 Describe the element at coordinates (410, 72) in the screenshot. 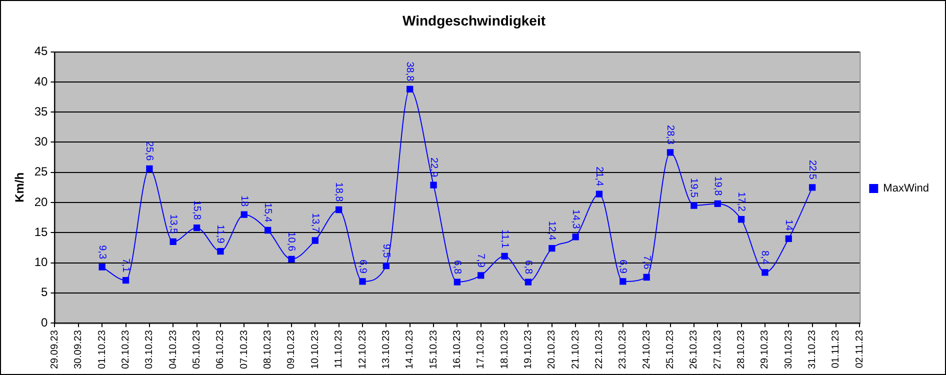

I see `data-label: 38,8` at that location.